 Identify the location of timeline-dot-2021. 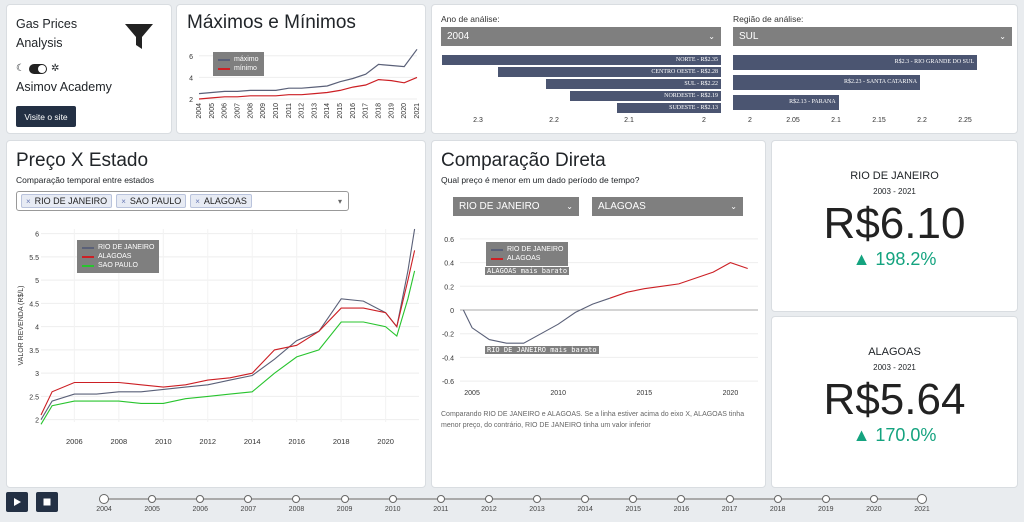
(922, 499).